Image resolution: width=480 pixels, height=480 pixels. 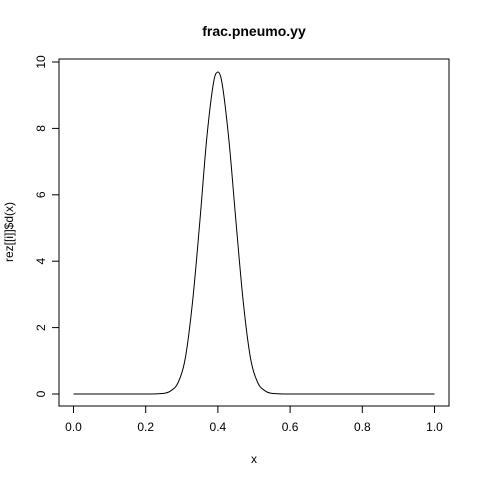 I want to click on x-tick-label: 0.6, so click(x=290, y=427).